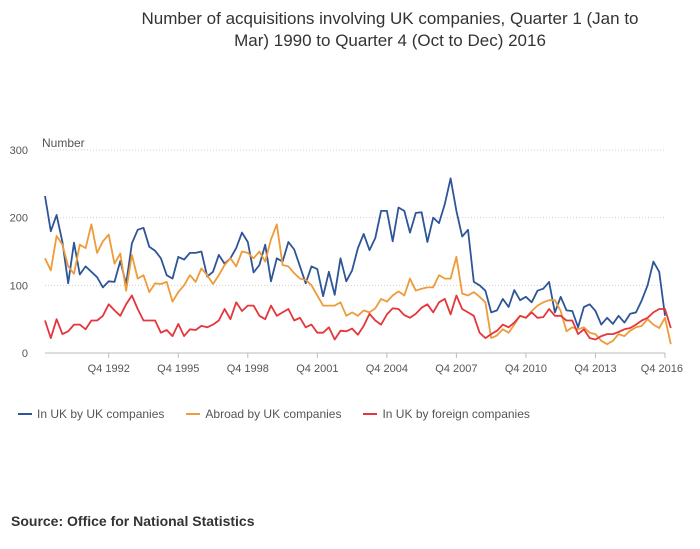 The image size is (700, 549). I want to click on x-tick-label: Q4 2004, so click(387, 369).